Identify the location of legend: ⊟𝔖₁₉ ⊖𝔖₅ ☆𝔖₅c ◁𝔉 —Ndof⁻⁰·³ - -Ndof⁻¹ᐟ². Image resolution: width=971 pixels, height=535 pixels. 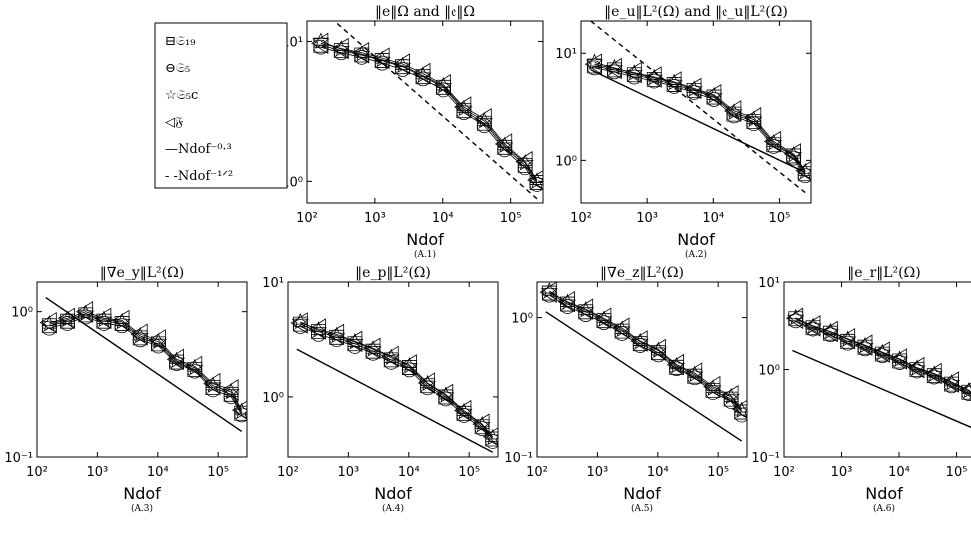
(221, 105).